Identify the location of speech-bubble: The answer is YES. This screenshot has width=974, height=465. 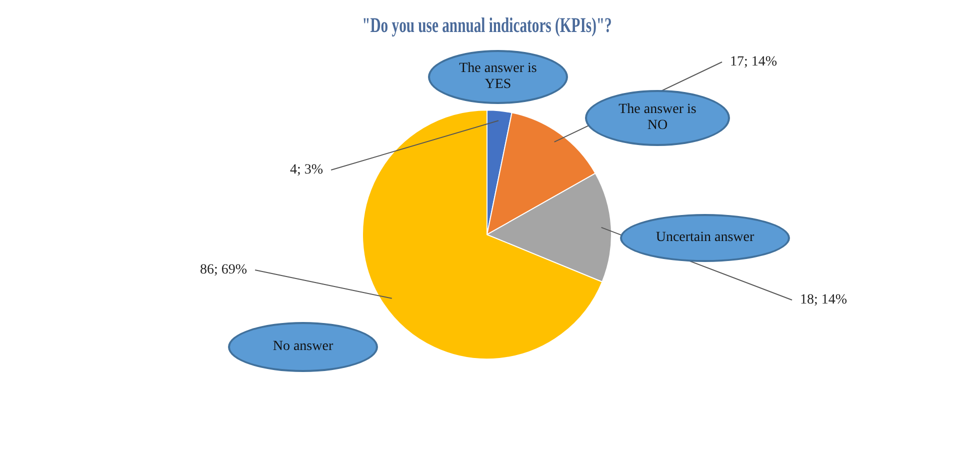
(498, 77).